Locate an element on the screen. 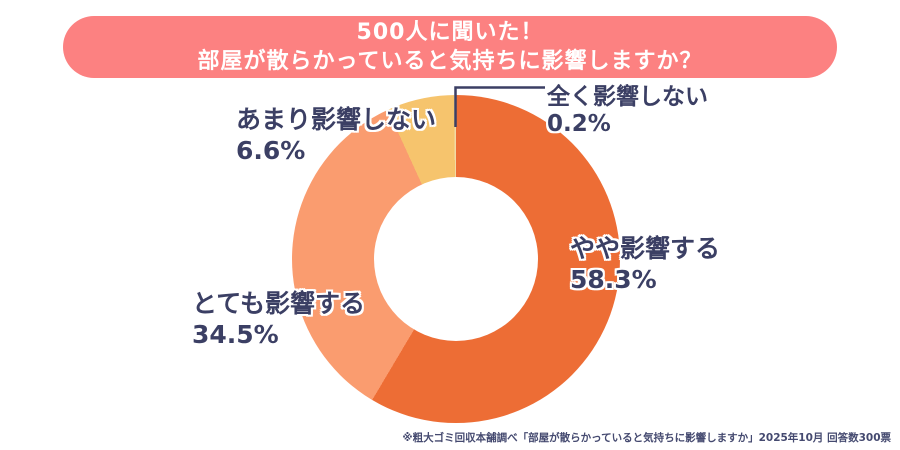 The width and height of the screenshot is (900, 450). slice-percent: 0.2% is located at coordinates (579, 124).